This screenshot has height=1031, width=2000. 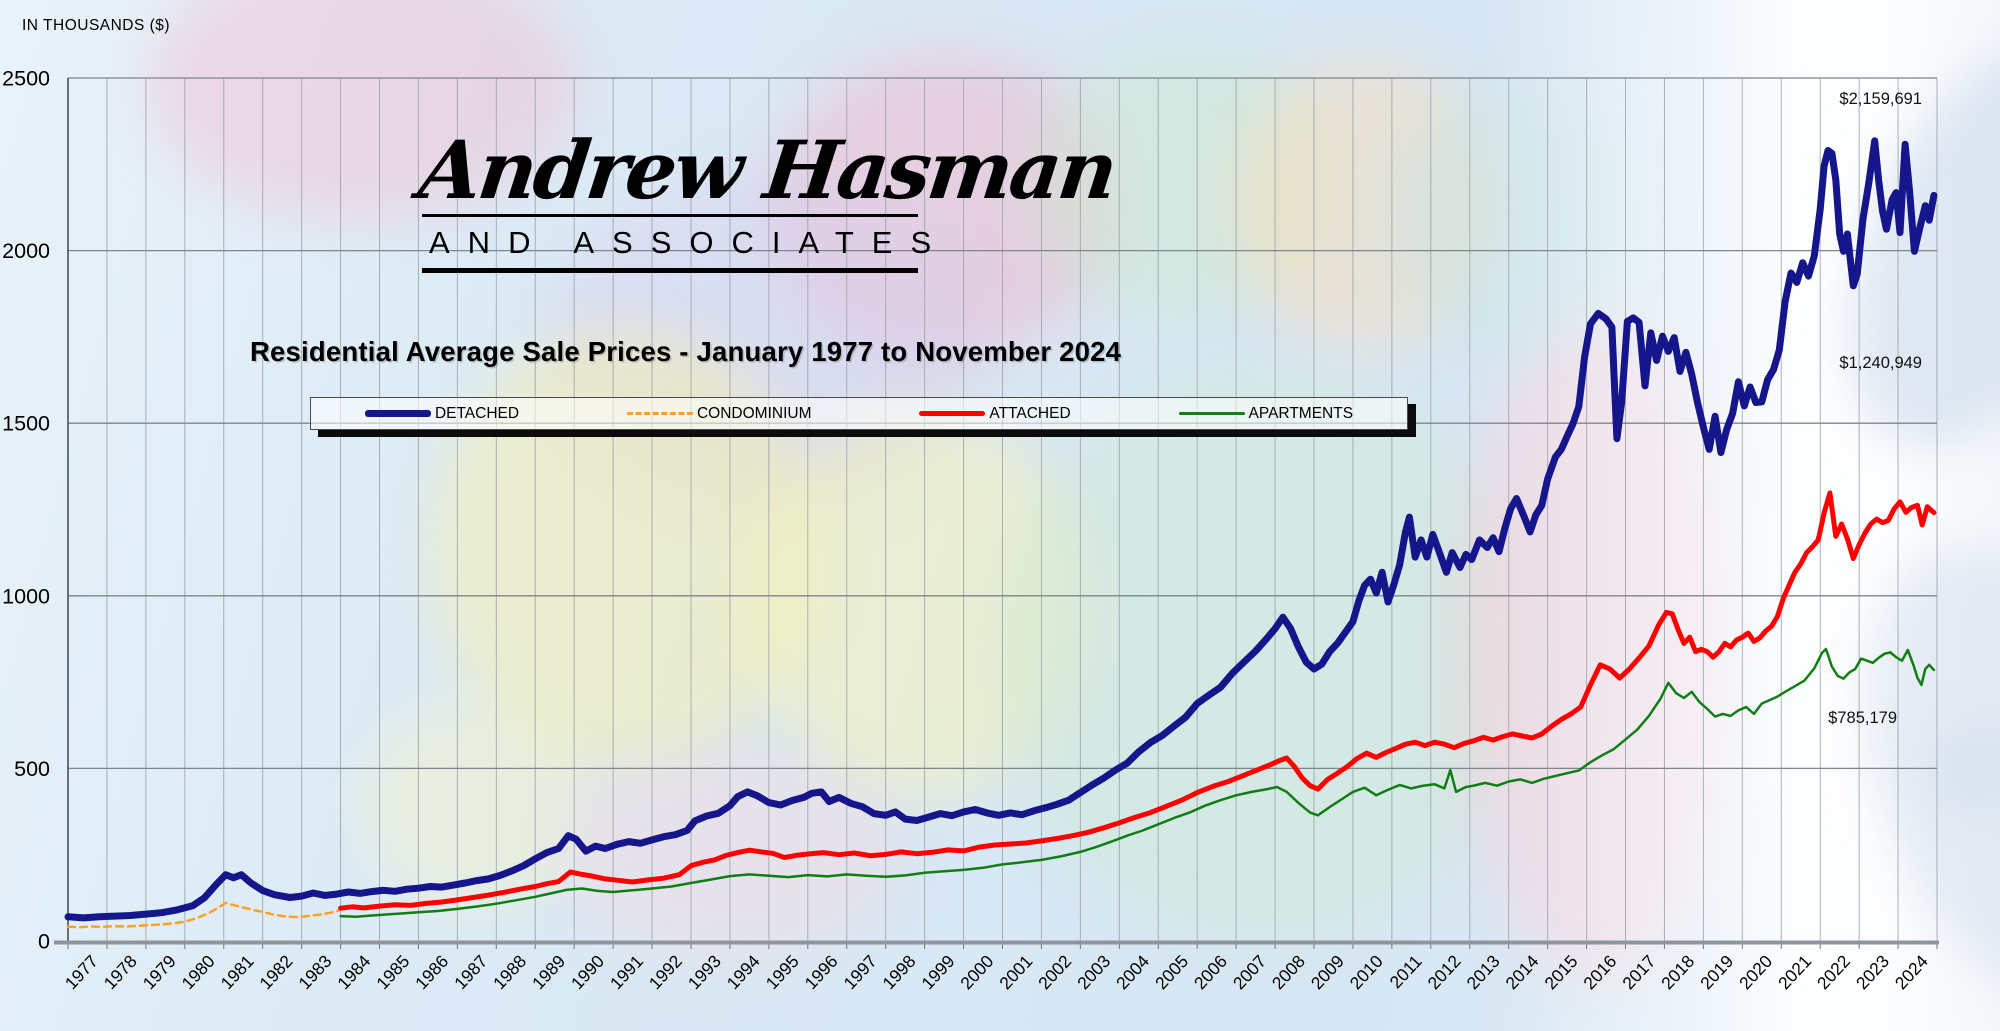 I want to click on x-tick-label-2007: 2007, so click(x=1249, y=972).